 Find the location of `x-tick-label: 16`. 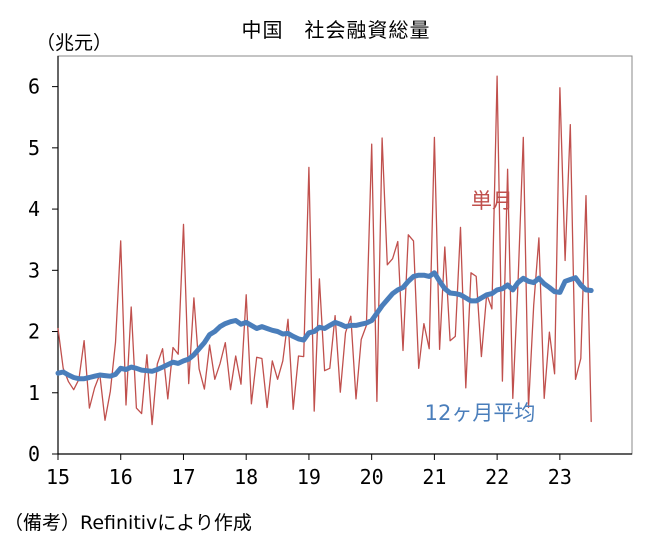

x-tick-label: 16 is located at coordinates (121, 477).